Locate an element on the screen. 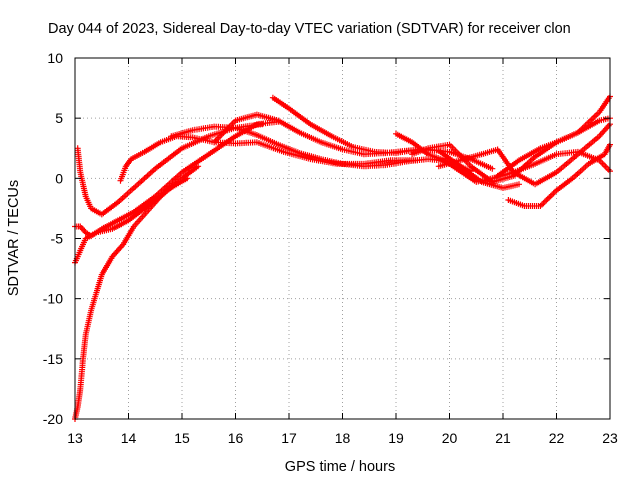 This screenshot has height=480, width=640. x-tick-label: 23 is located at coordinates (610, 438).